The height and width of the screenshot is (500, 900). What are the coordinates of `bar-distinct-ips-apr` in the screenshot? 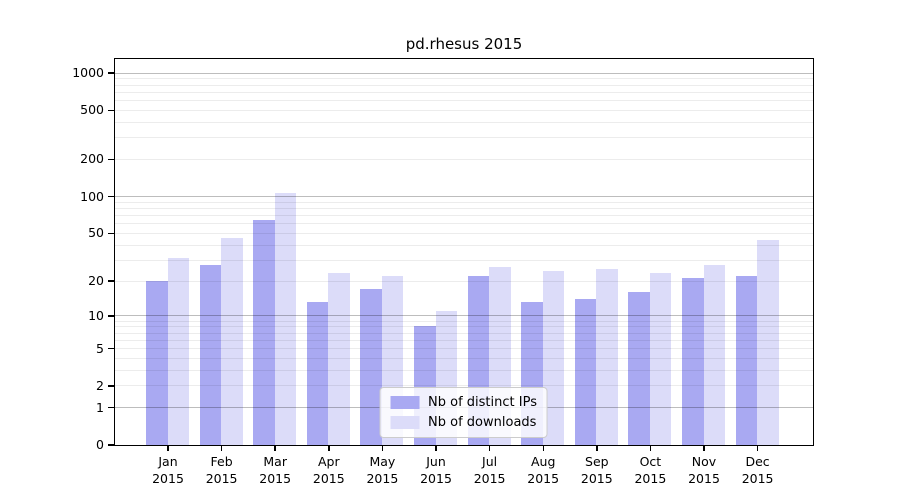 It's located at (317, 373).